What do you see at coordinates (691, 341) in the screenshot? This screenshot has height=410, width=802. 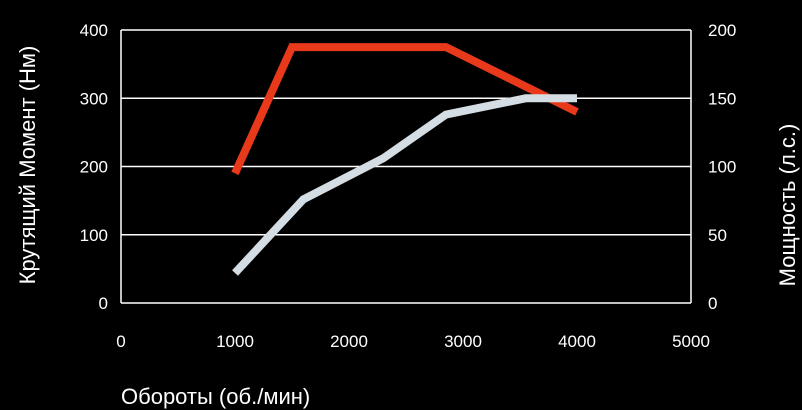 I see `x-tick-label: 5000` at bounding box center [691, 341].